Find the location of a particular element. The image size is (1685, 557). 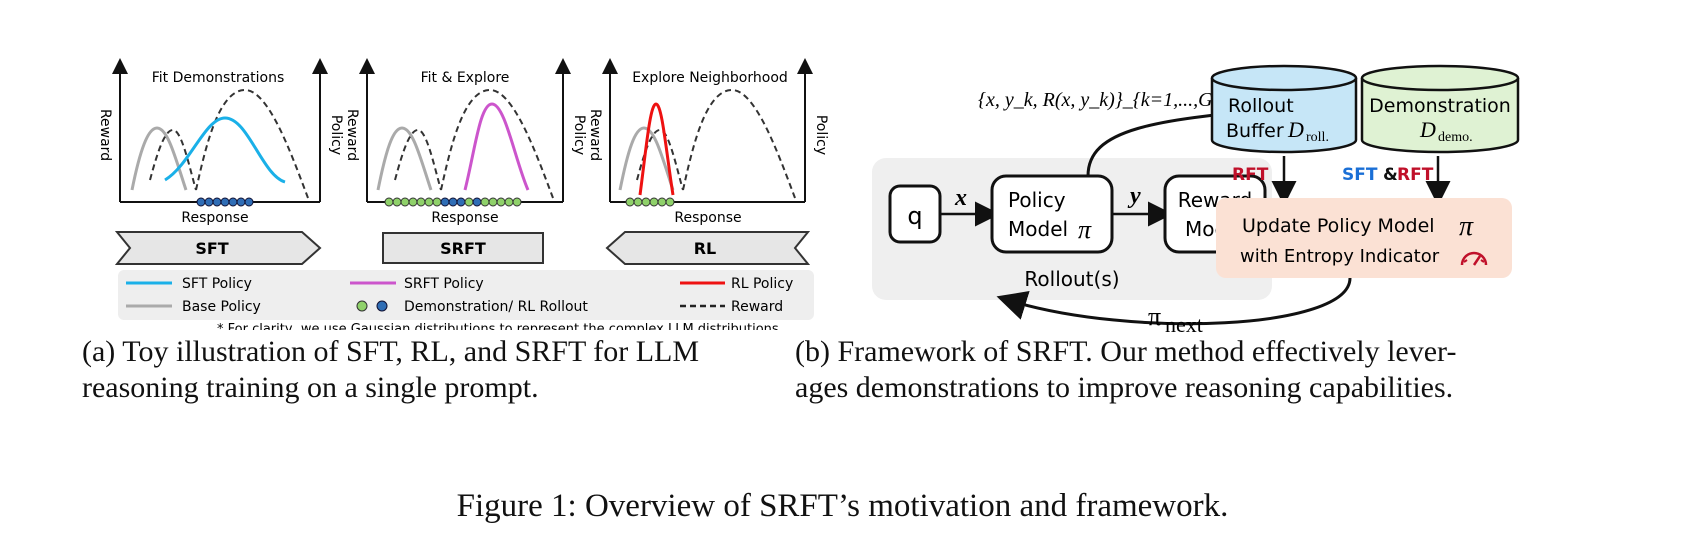

legend-rl-policy: RL Policy is located at coordinates (762, 284).